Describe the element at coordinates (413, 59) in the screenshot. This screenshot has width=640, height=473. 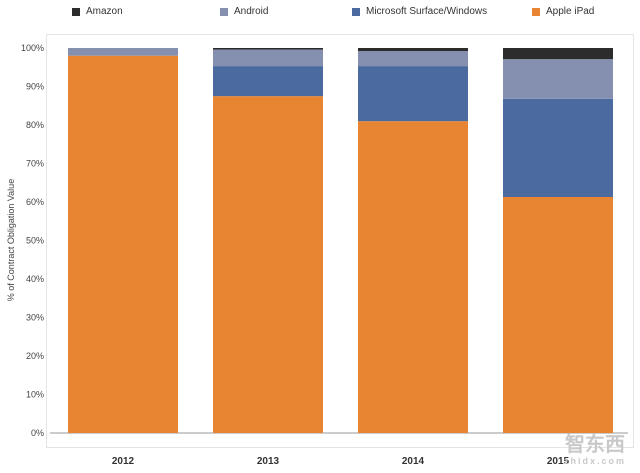
I see `bar-segment-android-2014` at that location.